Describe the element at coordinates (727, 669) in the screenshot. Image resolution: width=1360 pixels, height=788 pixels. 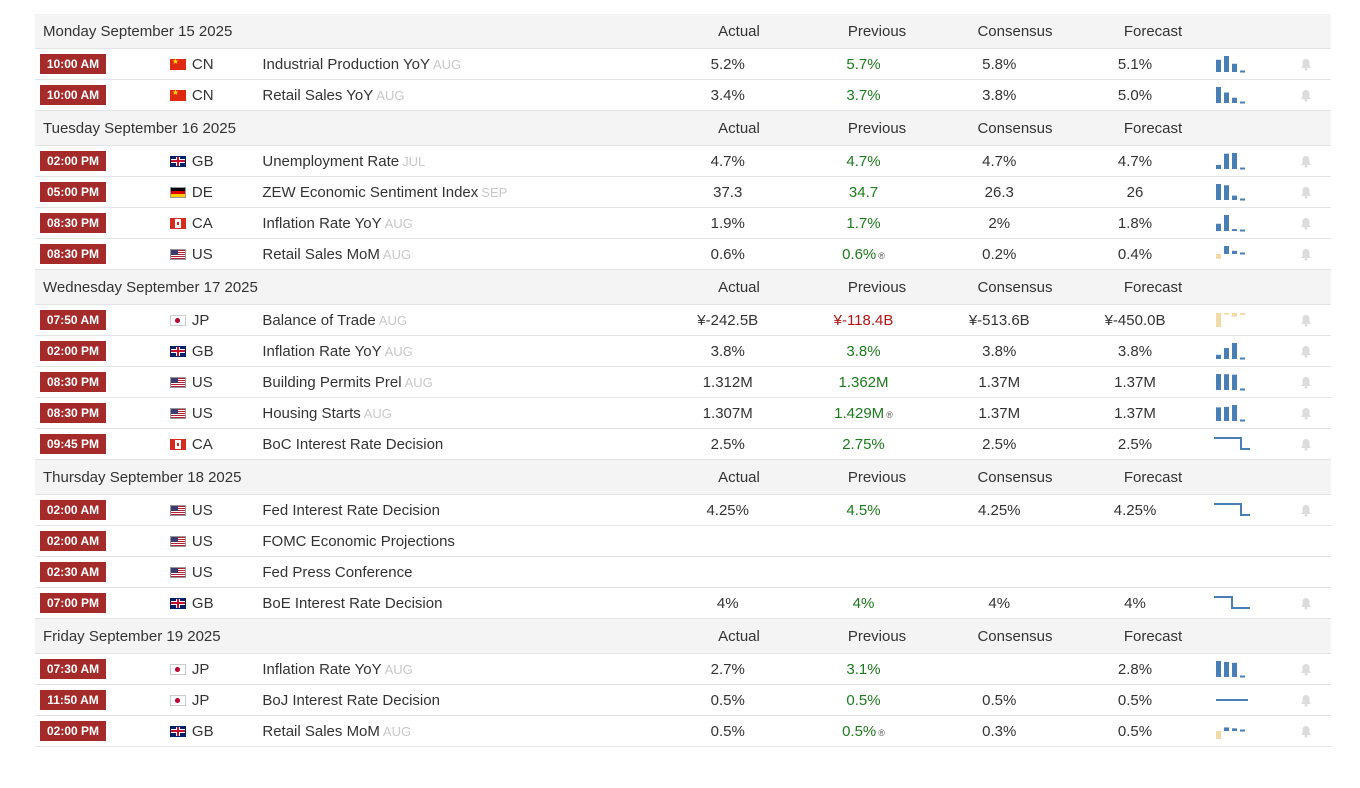
I see `actual-value: 2.7%` at that location.